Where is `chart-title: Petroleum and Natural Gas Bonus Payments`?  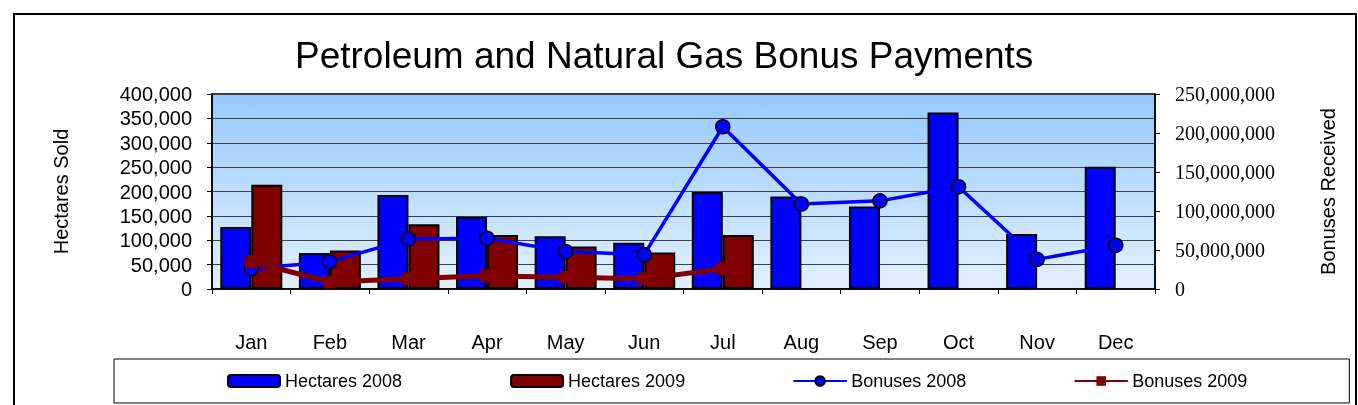 chart-title: Petroleum and Natural Gas Bonus Payments is located at coordinates (664, 55).